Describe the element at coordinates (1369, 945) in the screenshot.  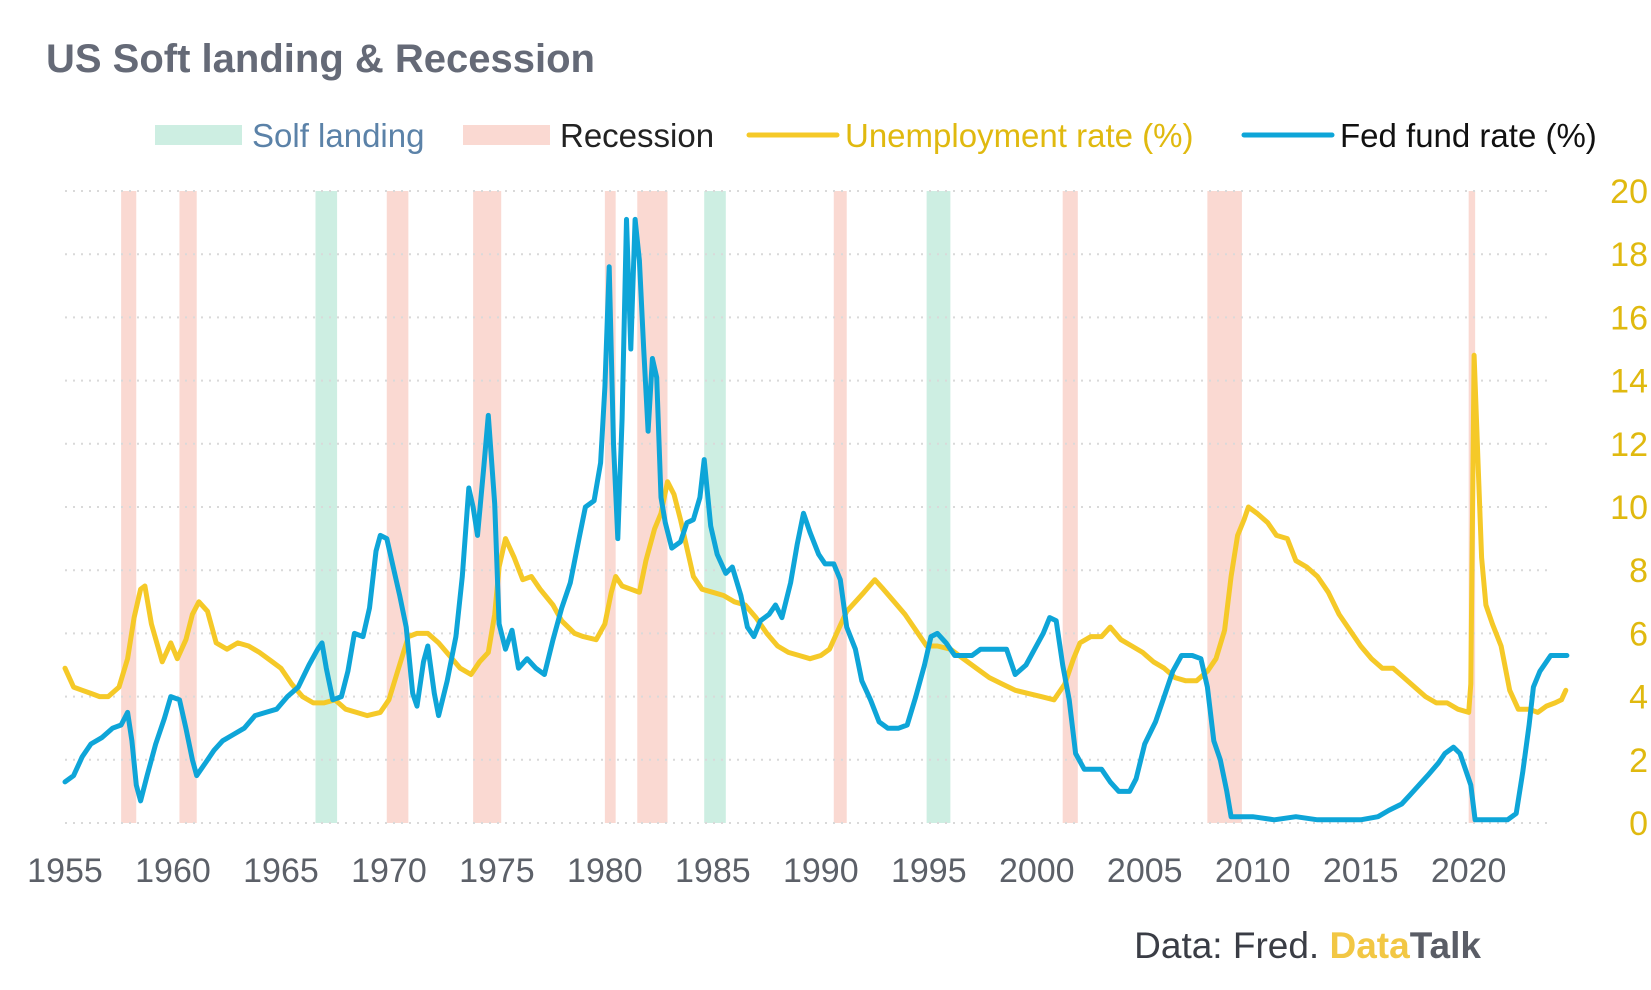
I see `brand-logo-part1: Data` at that location.